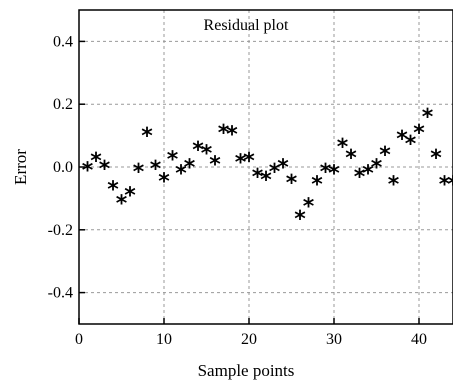 The width and height of the screenshot is (453, 381). I want to click on x-tick-label: 40, so click(419, 339).